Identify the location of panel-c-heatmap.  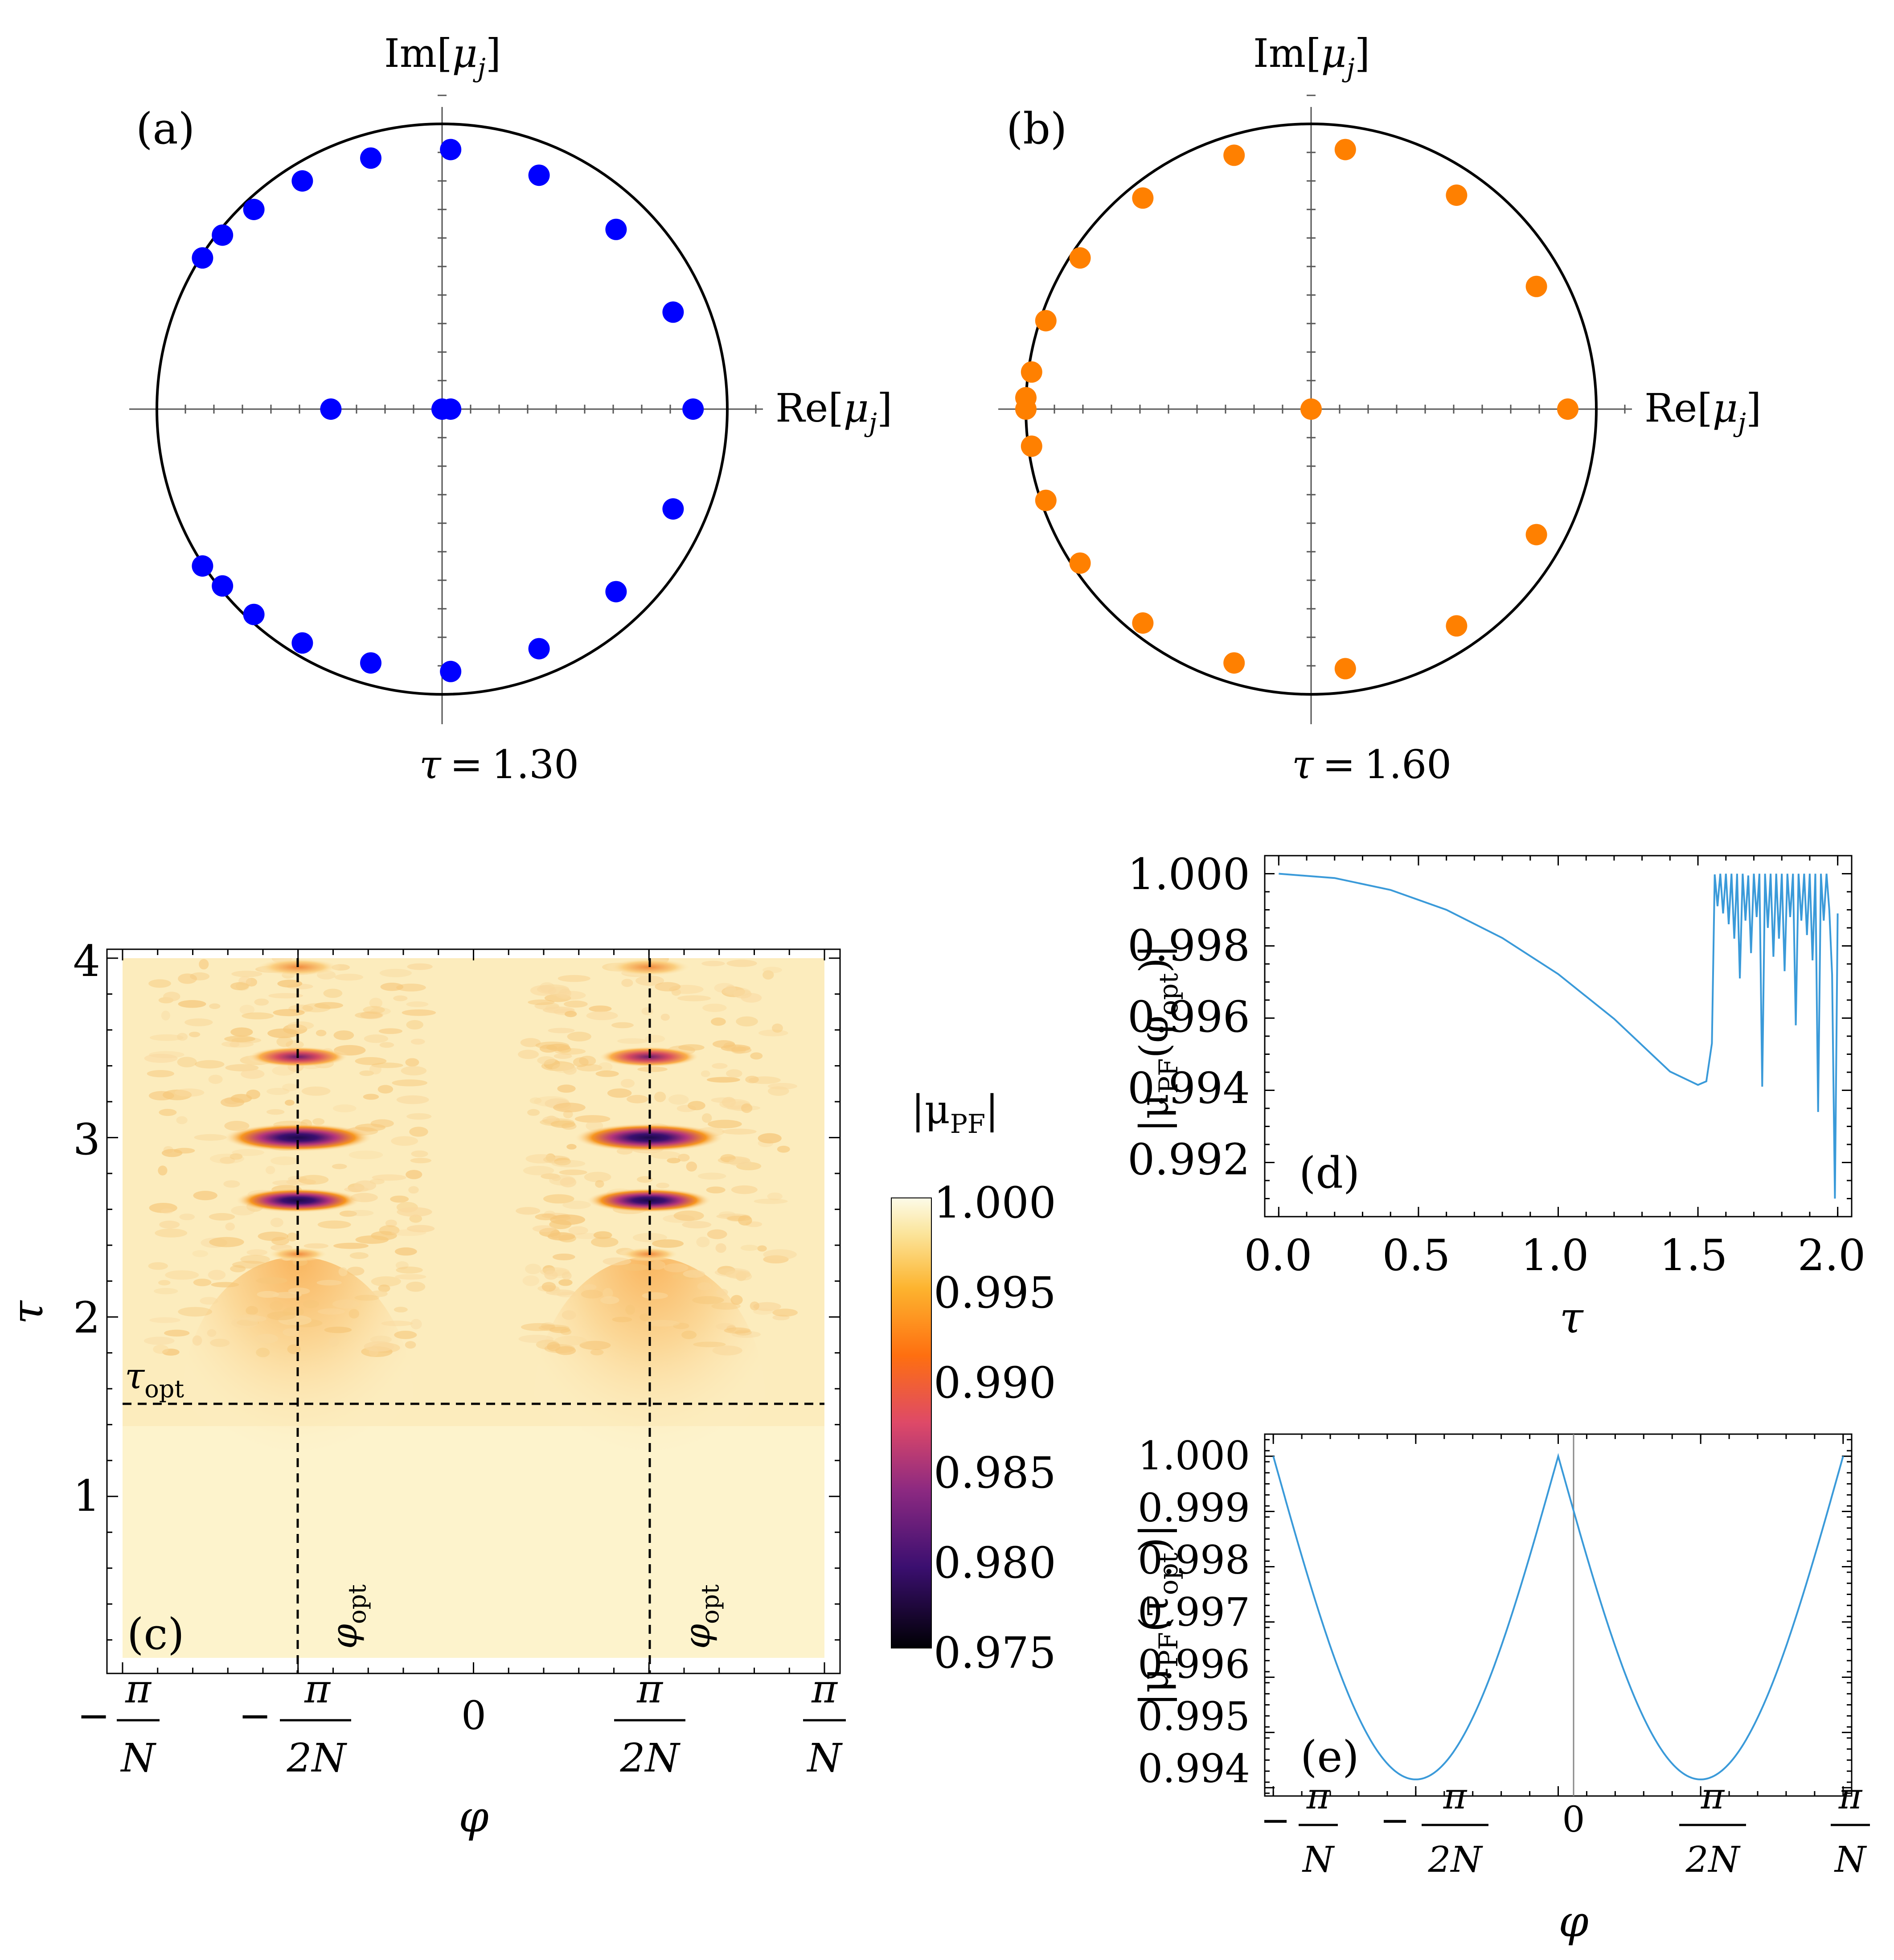
(473, 1308).